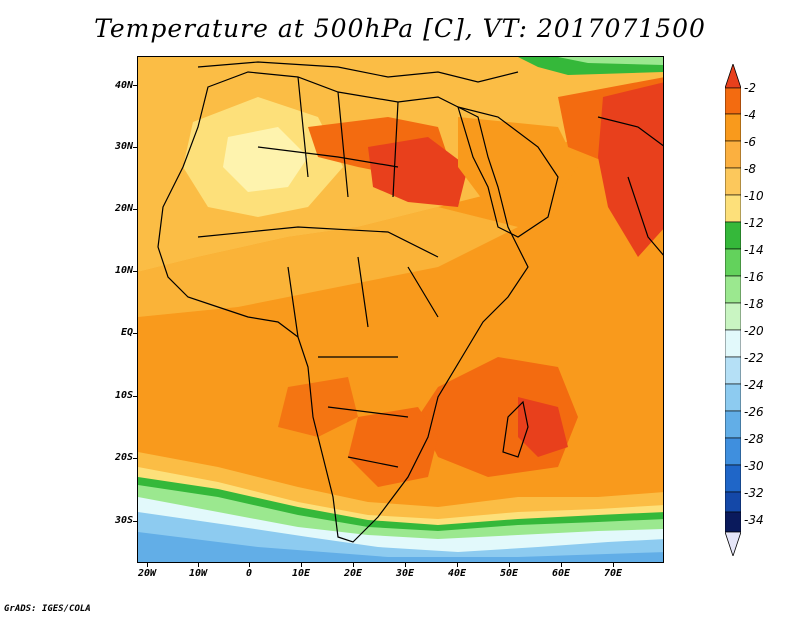  What do you see at coordinates (754, 331) in the screenshot?
I see `colorbar-label: -20` at bounding box center [754, 331].